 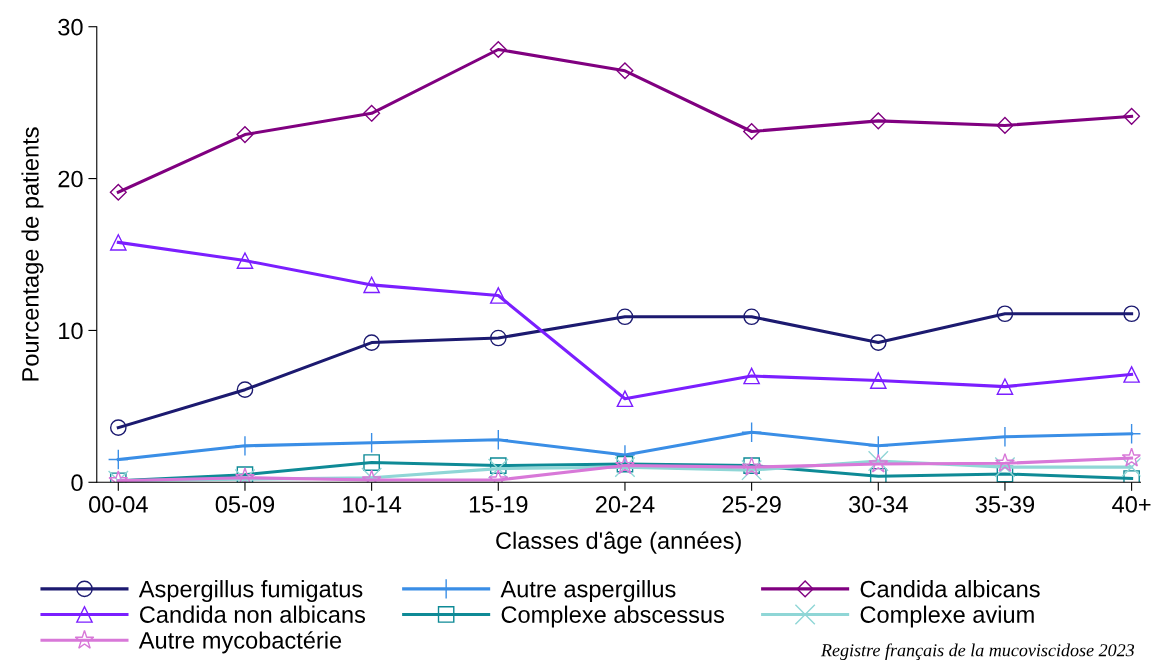 What do you see at coordinates (947, 616) in the screenshot?
I see `legend-label: Complexe avium` at bounding box center [947, 616].